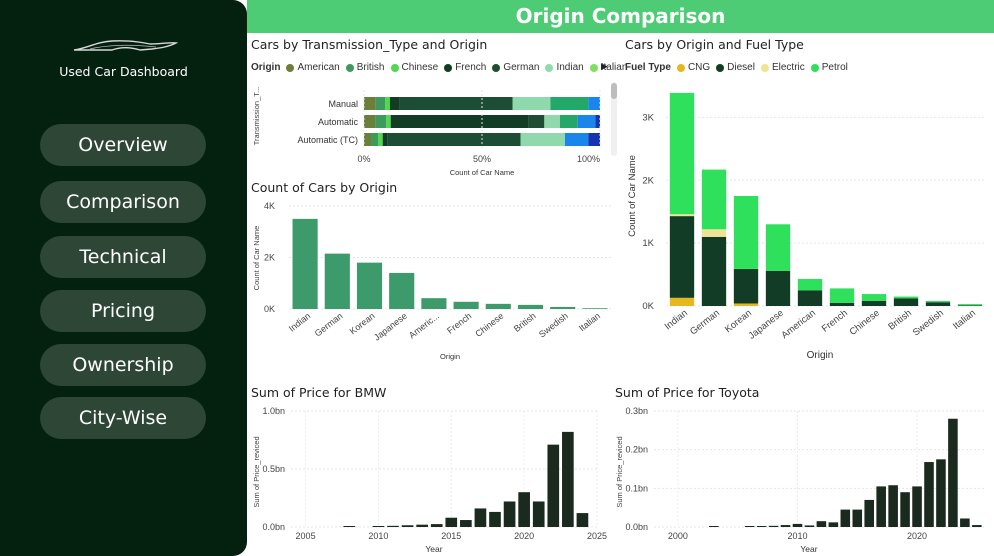 The width and height of the screenshot is (994, 556). Describe the element at coordinates (614, 119) in the screenshot. I see `scrollbar-track` at that location.